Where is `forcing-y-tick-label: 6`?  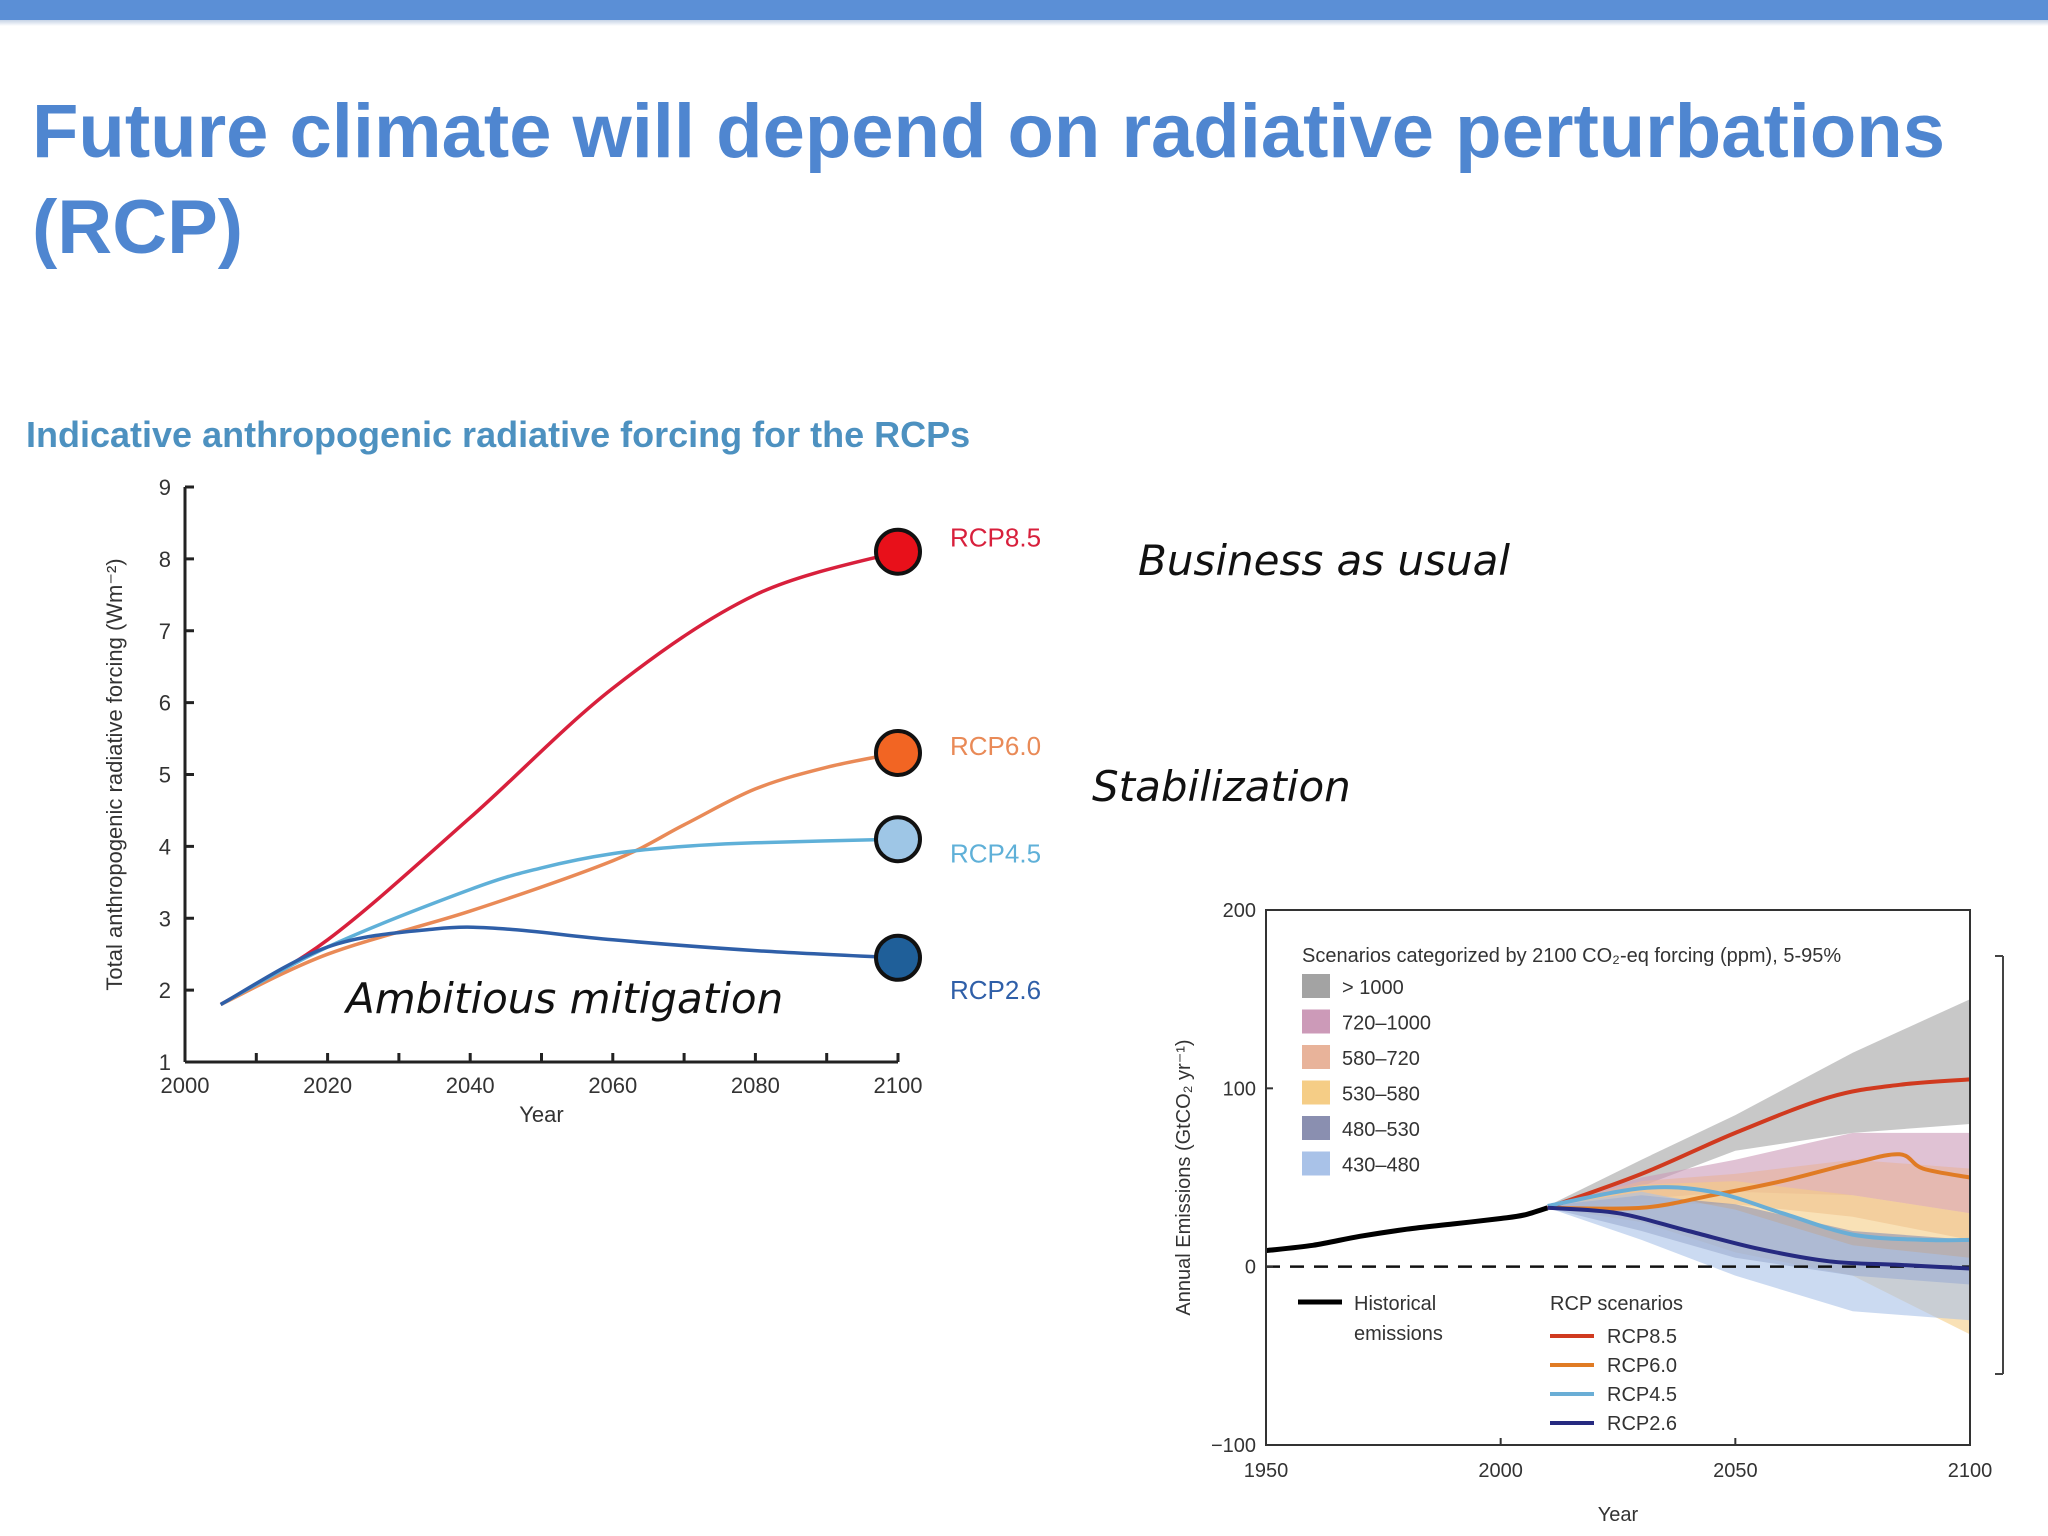 forcing-y-tick-label: 6 is located at coordinates (165, 703).